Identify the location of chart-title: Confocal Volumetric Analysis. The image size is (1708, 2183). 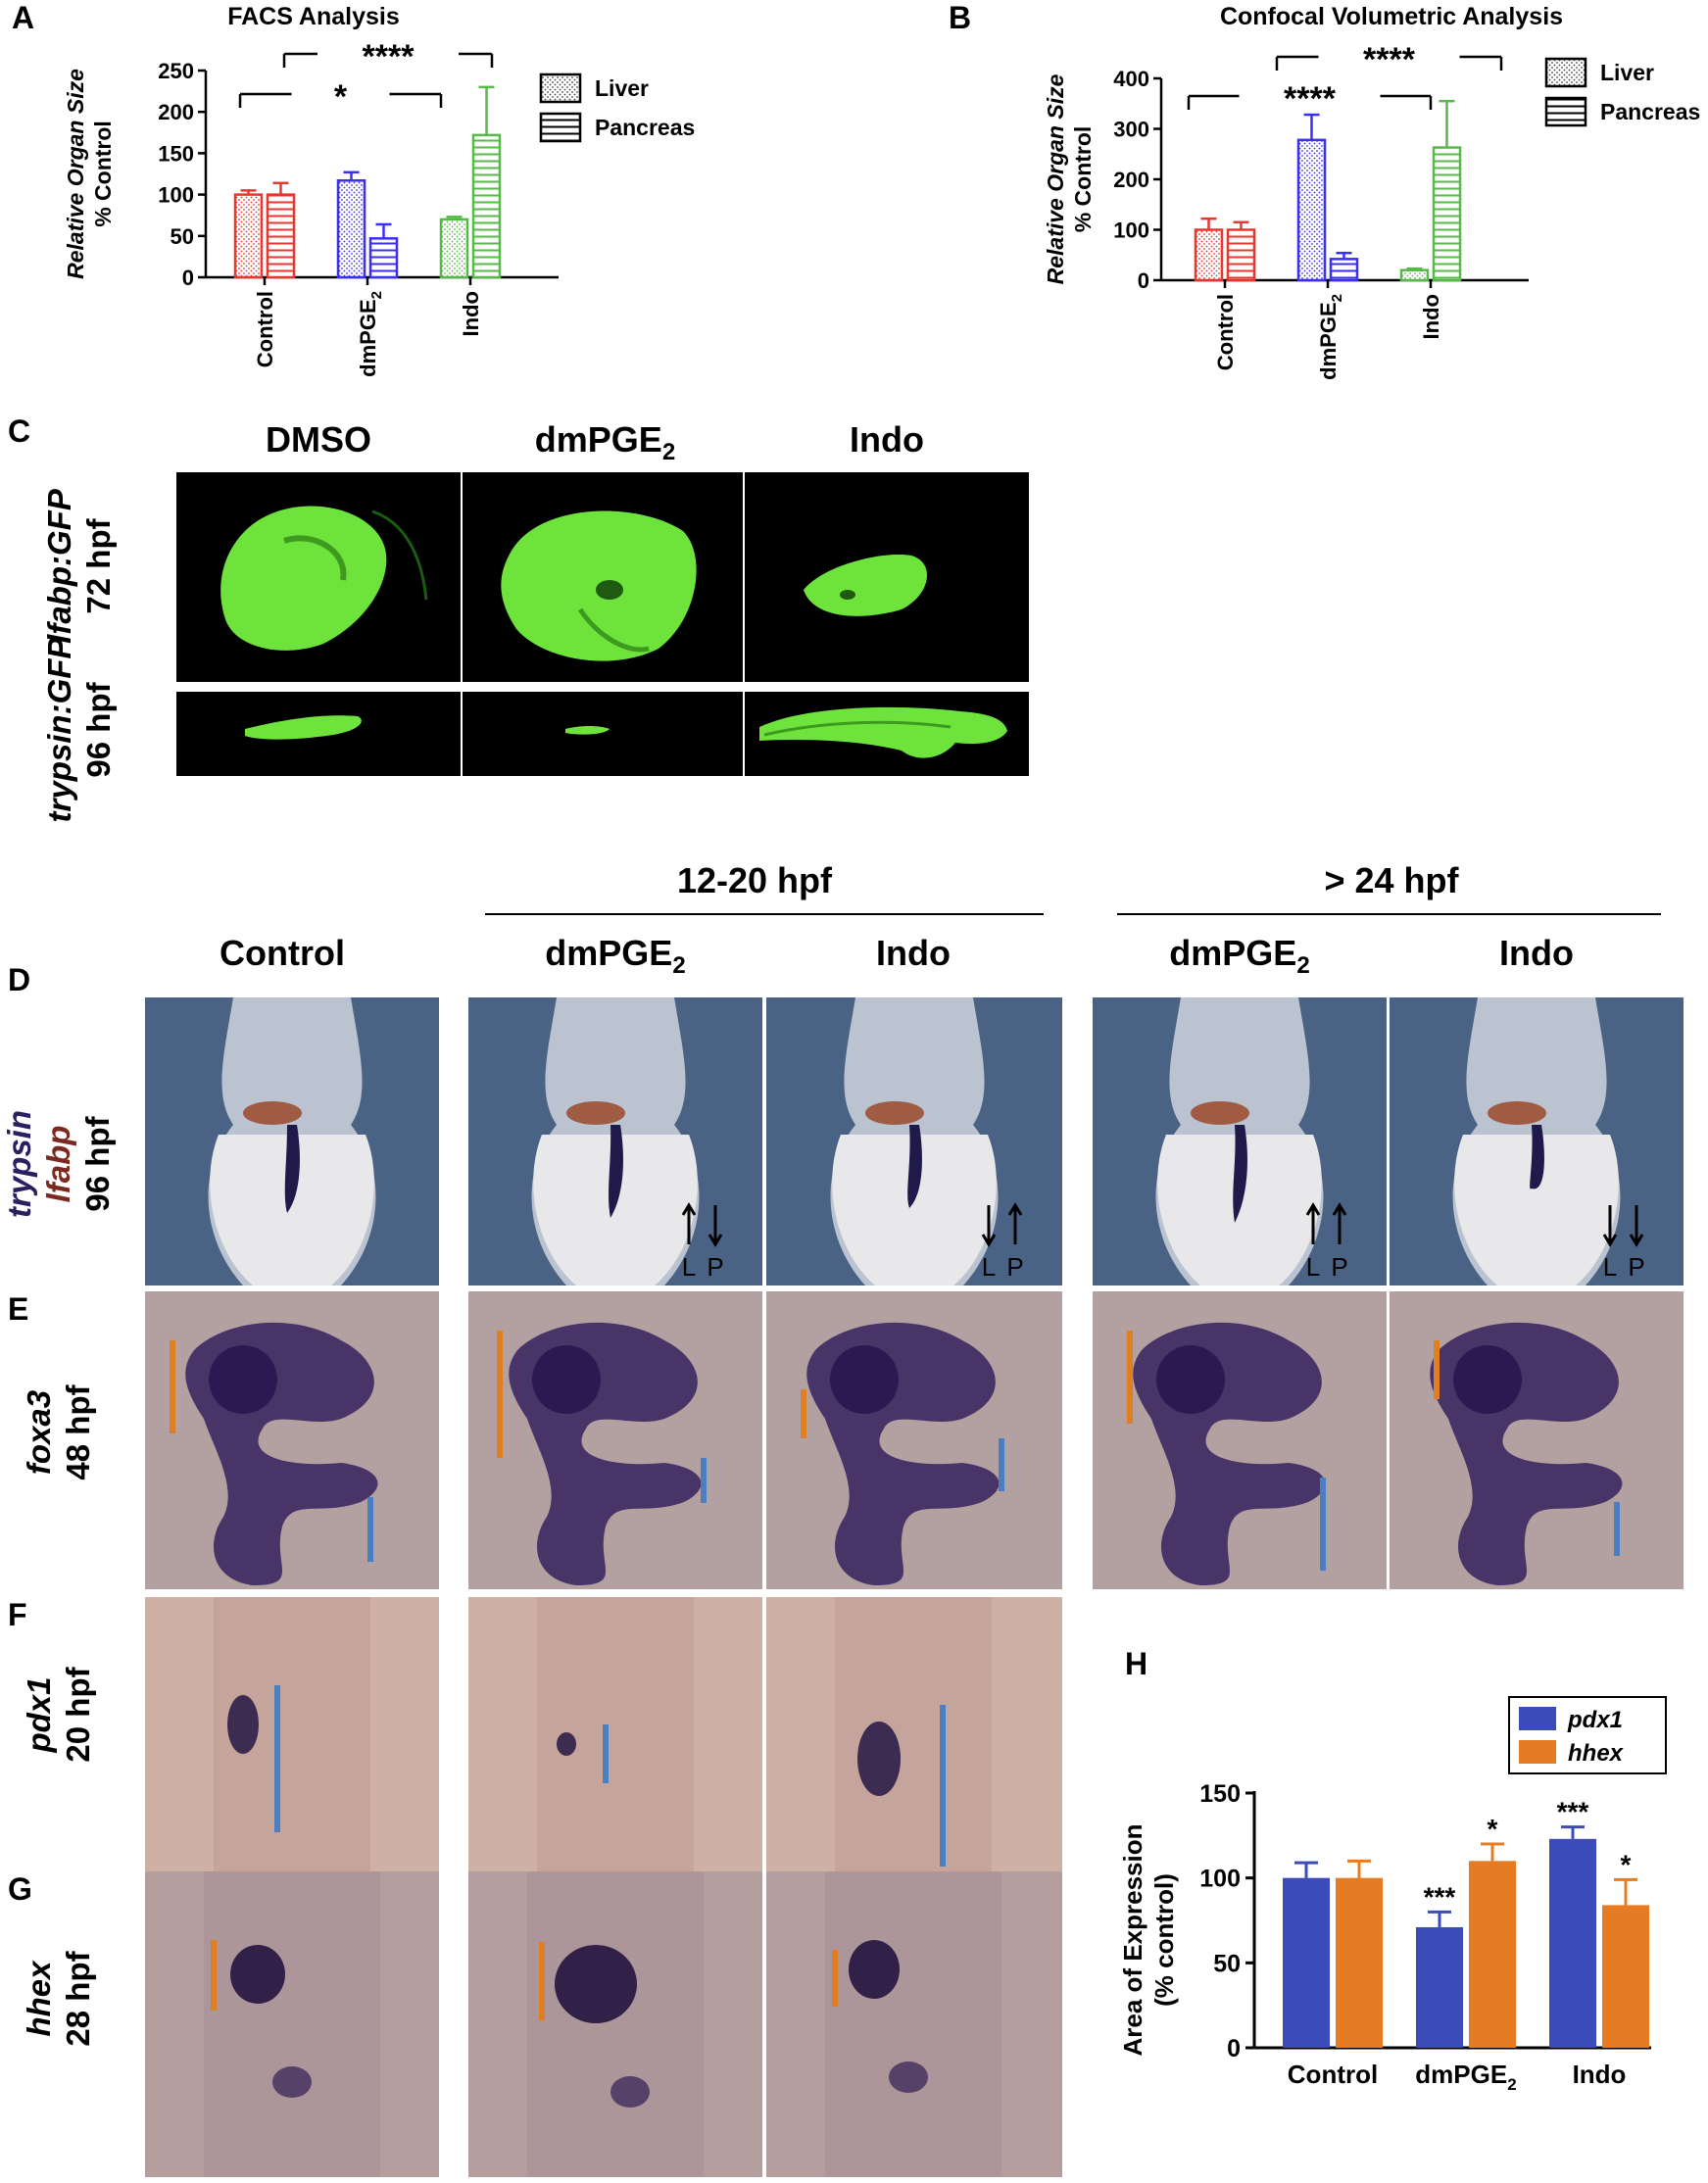
(1391, 16).